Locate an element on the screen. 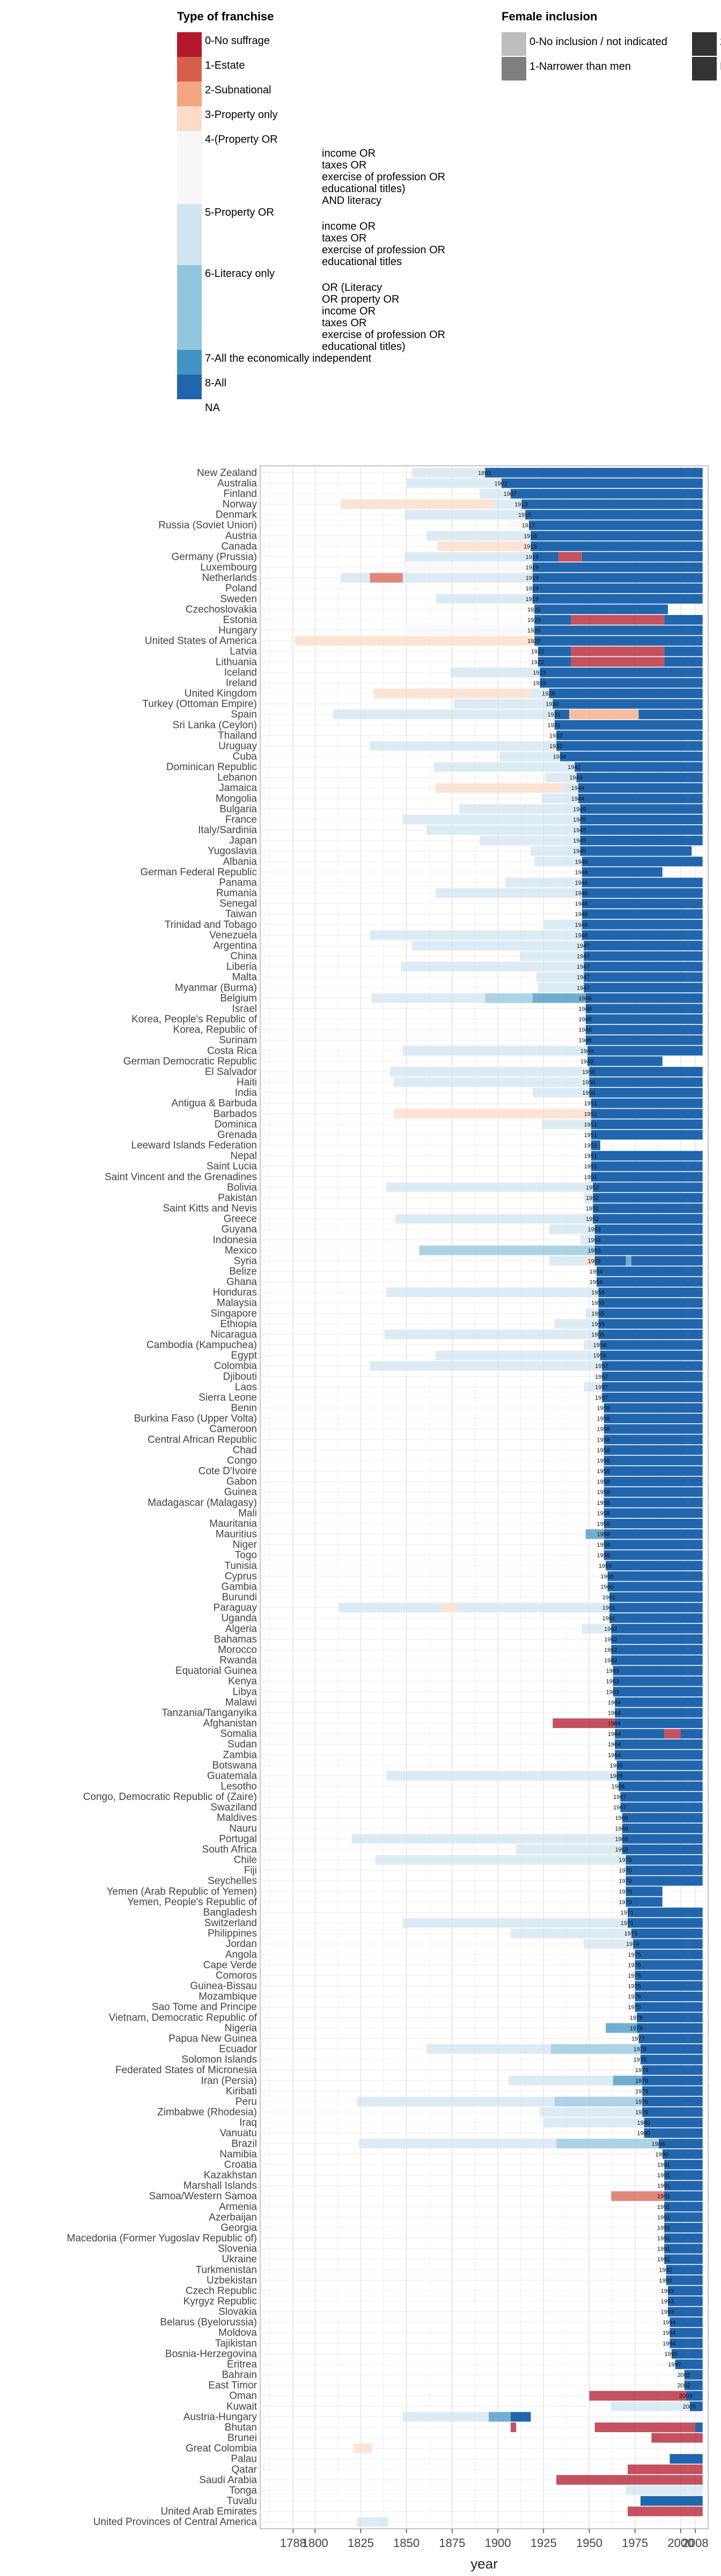 The width and height of the screenshot is (721, 2576). country-label: Fiji is located at coordinates (251, 1870).